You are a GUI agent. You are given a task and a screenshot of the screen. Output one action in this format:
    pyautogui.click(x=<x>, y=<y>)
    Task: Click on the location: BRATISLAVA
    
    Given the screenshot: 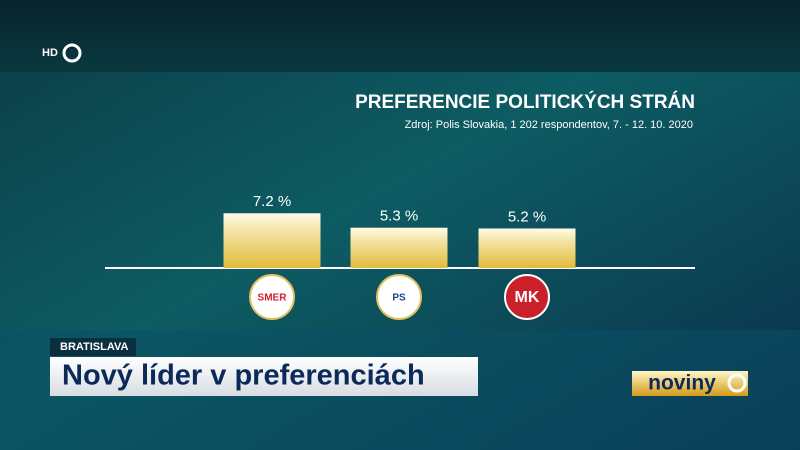 What is the action you would take?
    pyautogui.click(x=94, y=347)
    